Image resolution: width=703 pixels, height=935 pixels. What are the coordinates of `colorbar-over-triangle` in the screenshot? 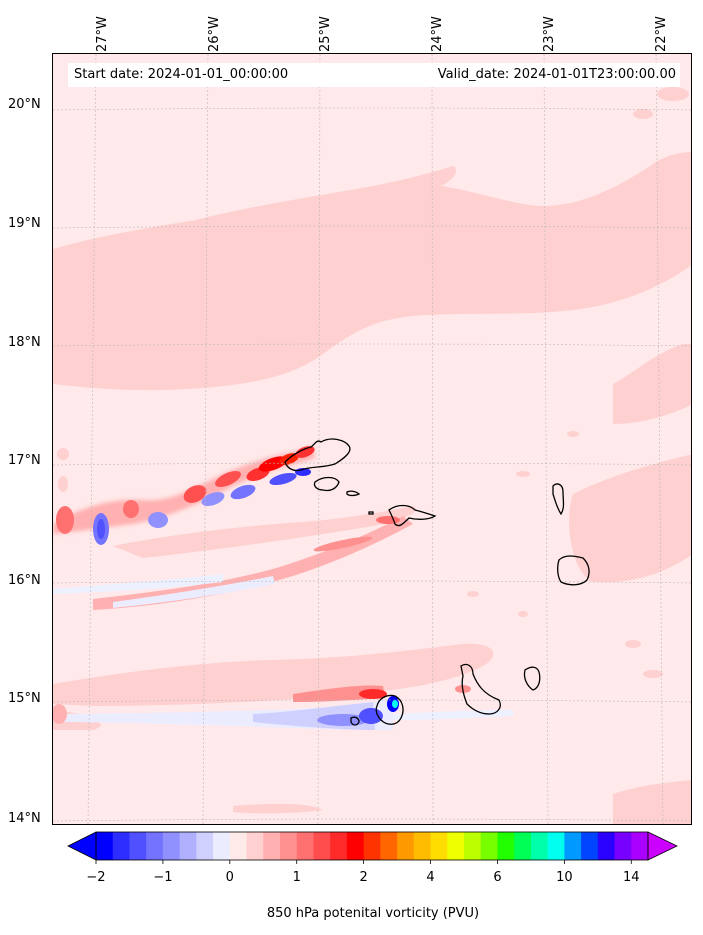 It's located at (662, 846).